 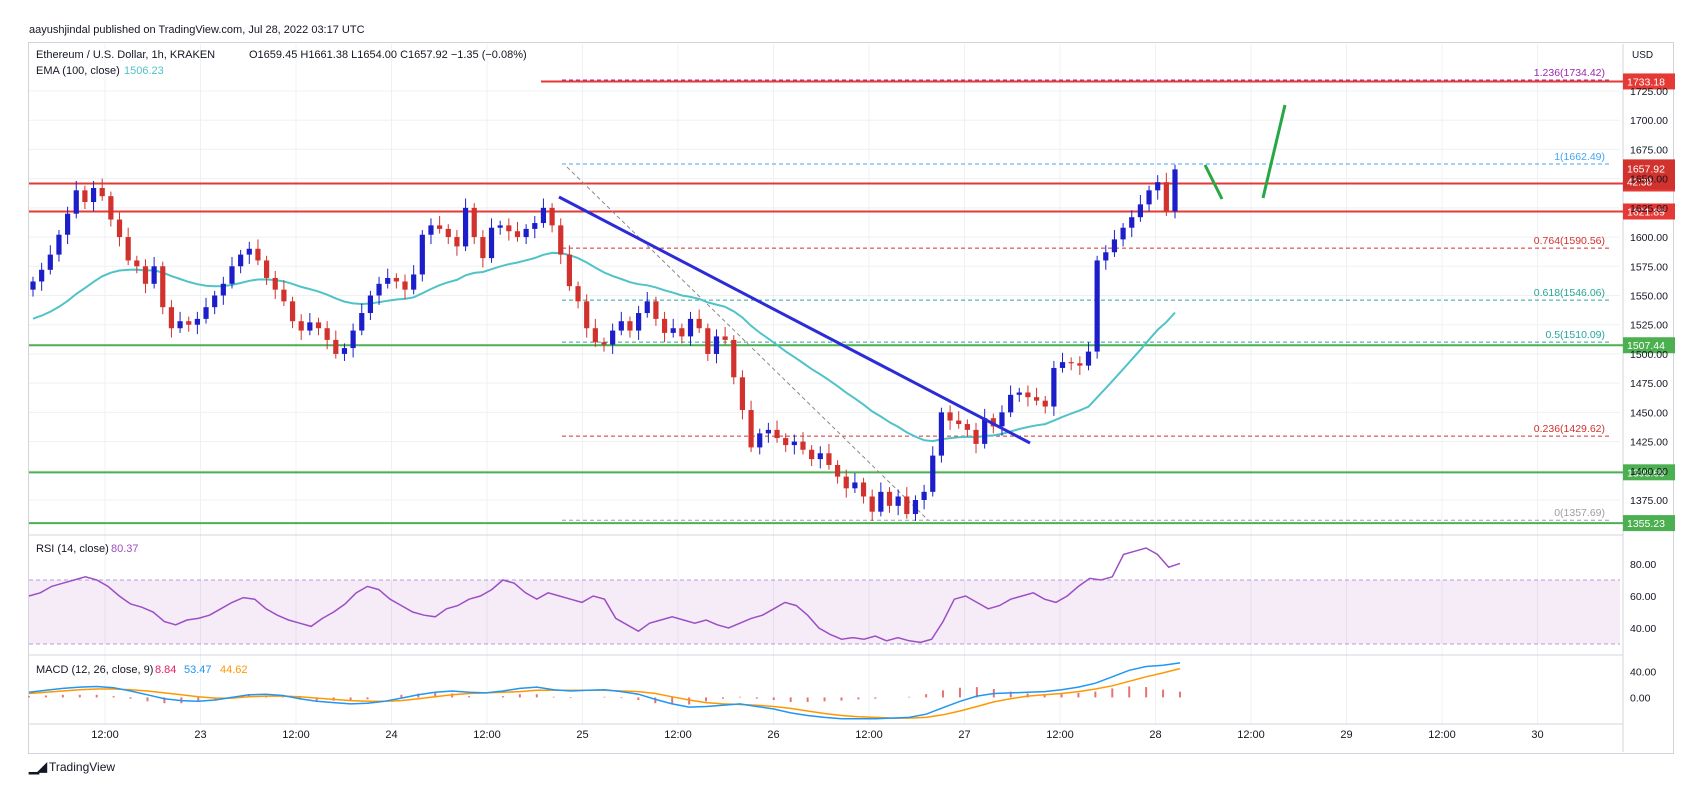 I want to click on last-price-countdown: 42:38, so click(x=1639, y=182).